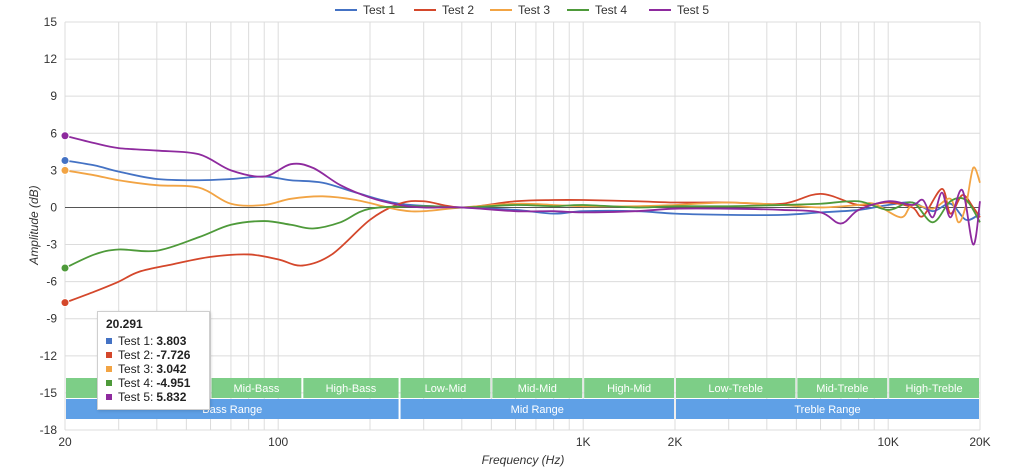 This screenshot has width=1024, height=469. I want to click on x-tick-label: 100, so click(278, 442).